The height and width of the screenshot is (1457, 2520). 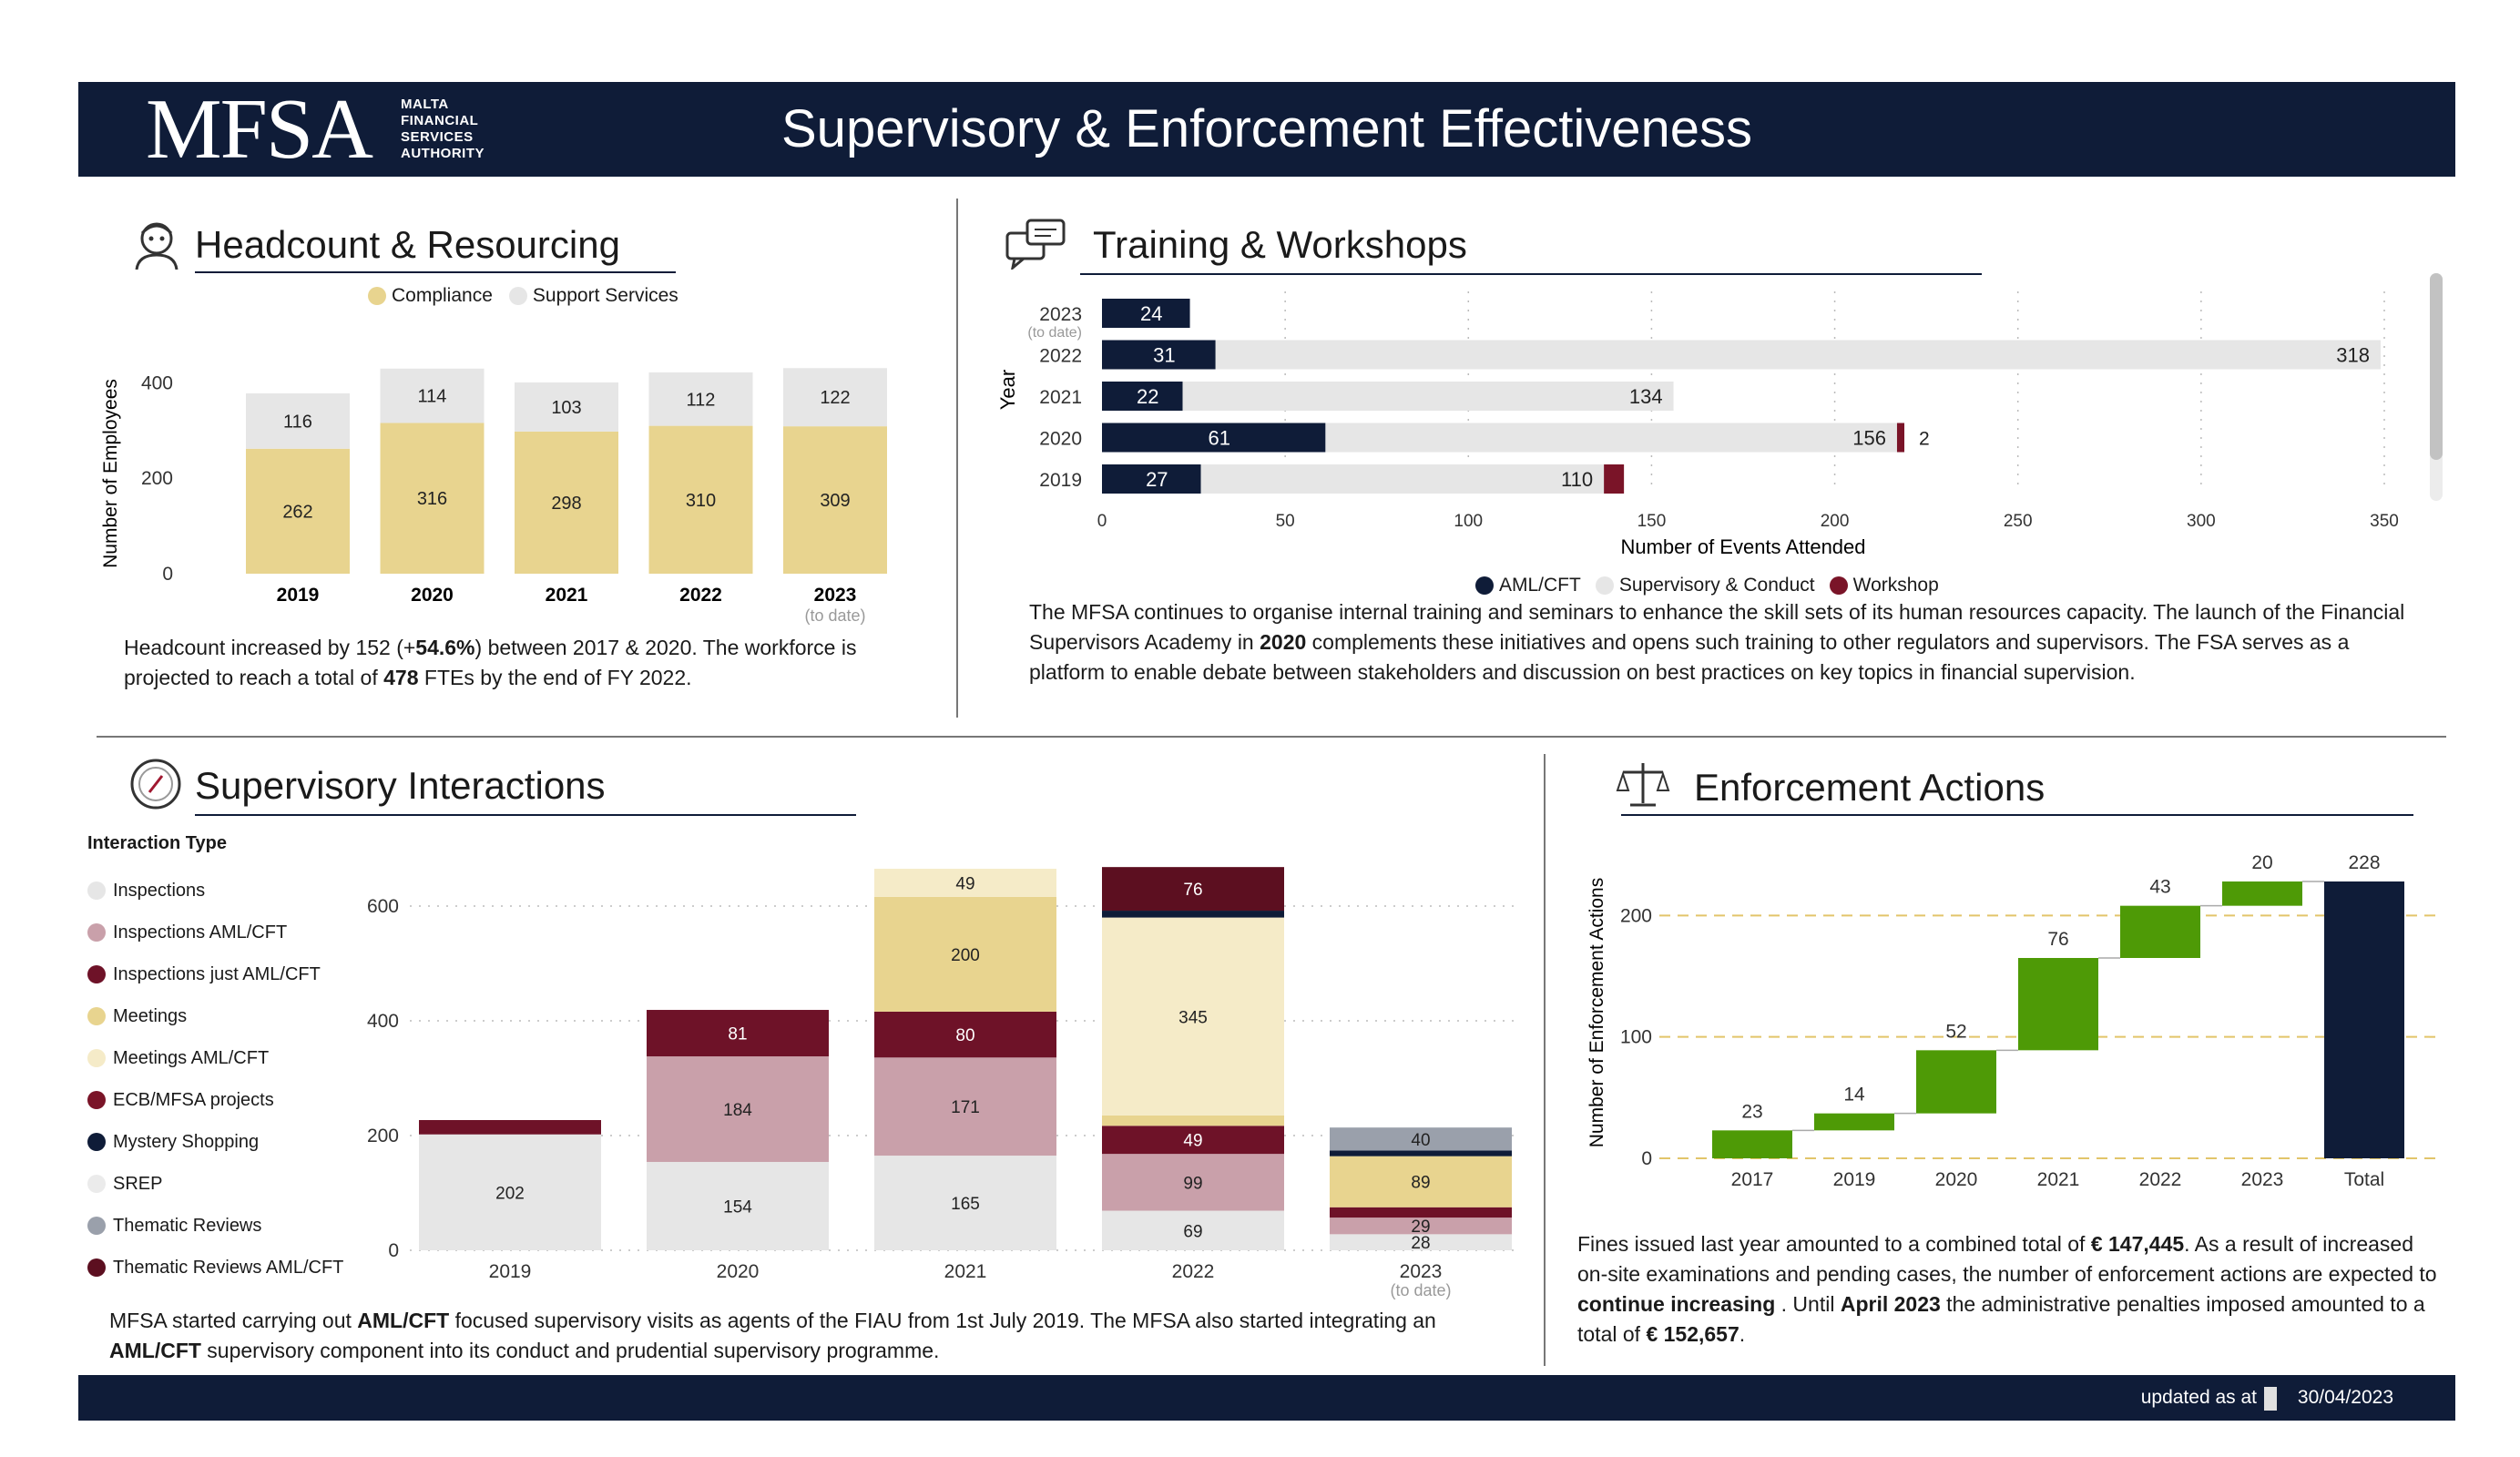 I want to click on data-label: 23, so click(x=1751, y=1112).